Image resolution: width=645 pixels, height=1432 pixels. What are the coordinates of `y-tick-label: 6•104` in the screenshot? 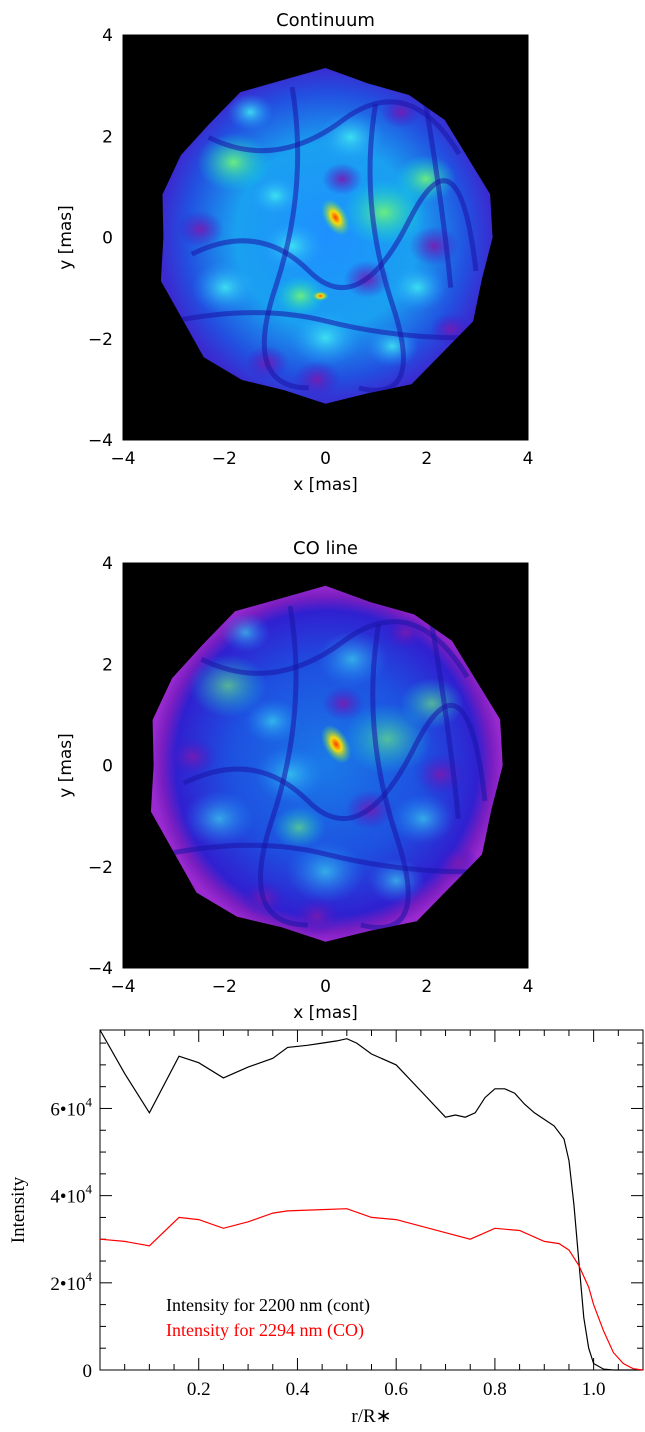 It's located at (71, 1107).